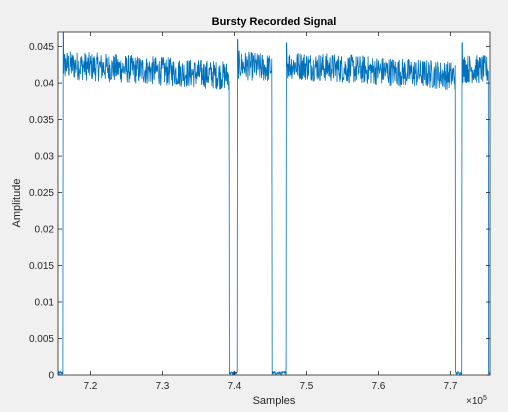 This screenshot has height=412, width=508. I want to click on x-axis-label: Samples, so click(274, 401).